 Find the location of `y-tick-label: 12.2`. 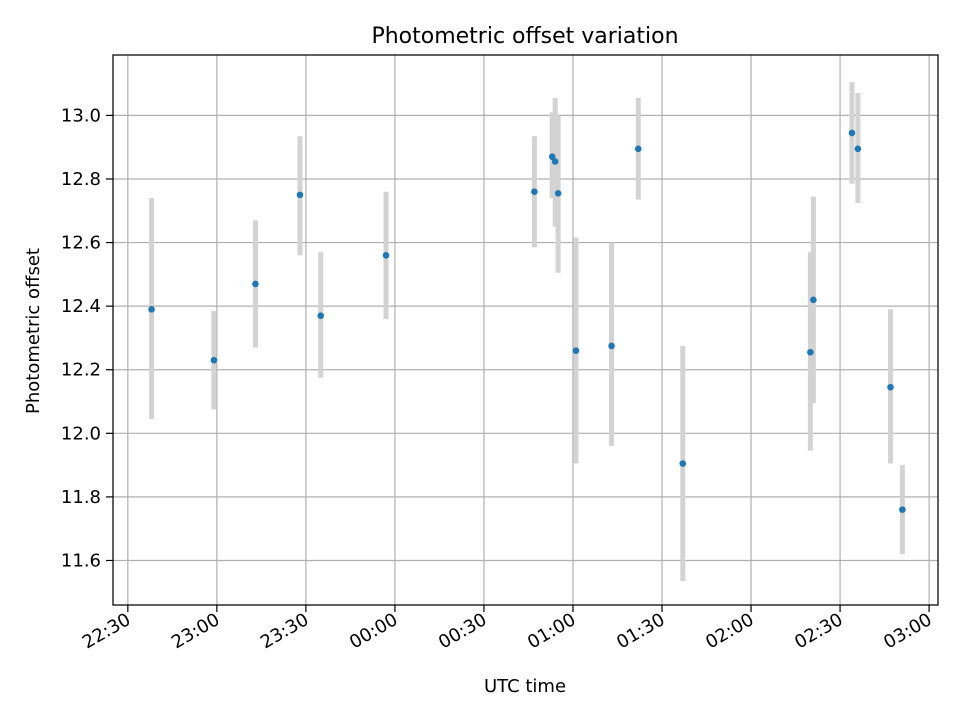

y-tick-label: 12.2 is located at coordinates (81, 370).